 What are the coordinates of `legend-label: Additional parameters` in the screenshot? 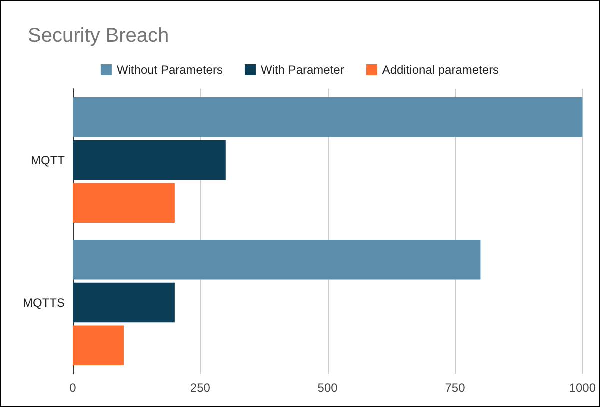 It's located at (441, 70).